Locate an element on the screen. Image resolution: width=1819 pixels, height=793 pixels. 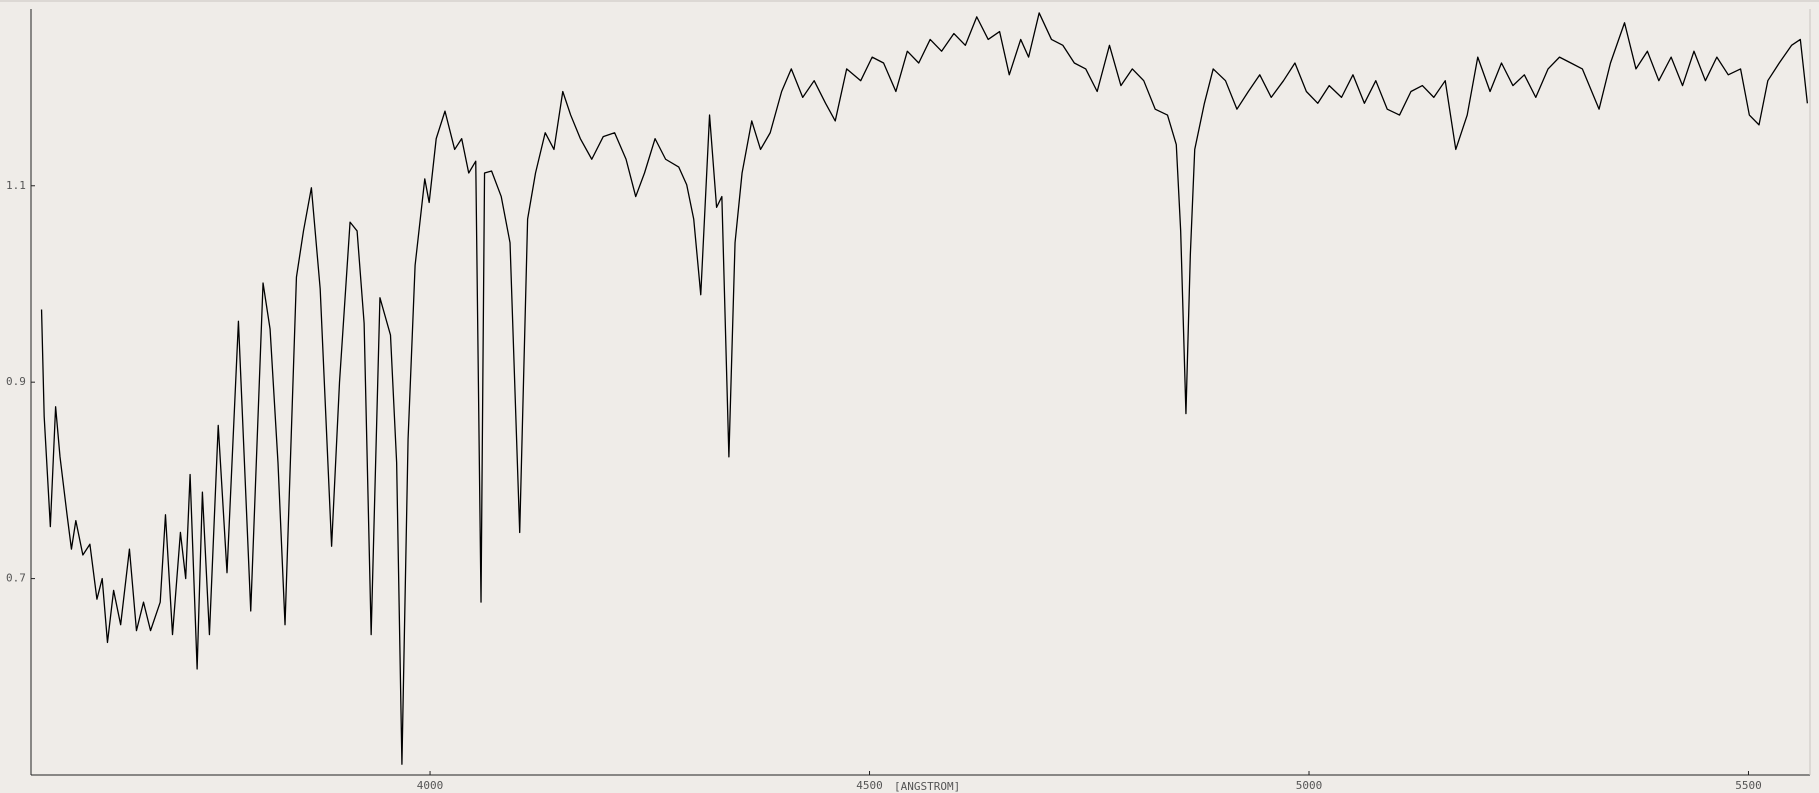
x-tick-label: 5500 is located at coordinates (1748, 785).